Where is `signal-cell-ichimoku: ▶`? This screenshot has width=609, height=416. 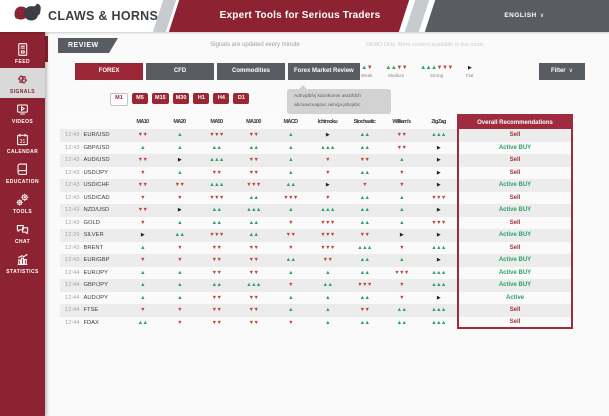 signal-cell-ichimoku: ▶ is located at coordinates (327, 135).